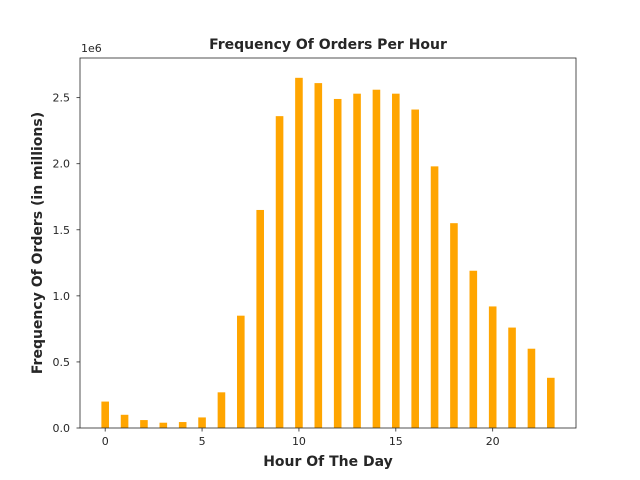 This screenshot has width=640, height=480. Describe the element at coordinates (62, 296) in the screenshot. I see `y-tick-label: 1.0` at that location.